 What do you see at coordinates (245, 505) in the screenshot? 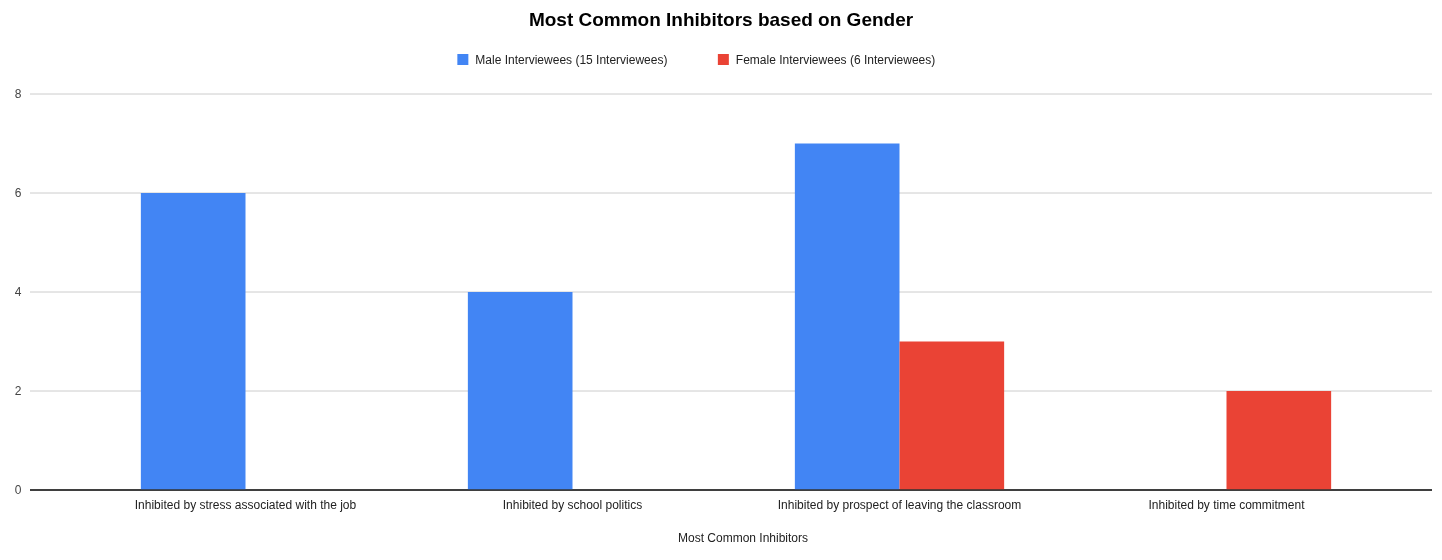
I see `x-tick-label: Inhibited by stress associated with the job` at bounding box center [245, 505].